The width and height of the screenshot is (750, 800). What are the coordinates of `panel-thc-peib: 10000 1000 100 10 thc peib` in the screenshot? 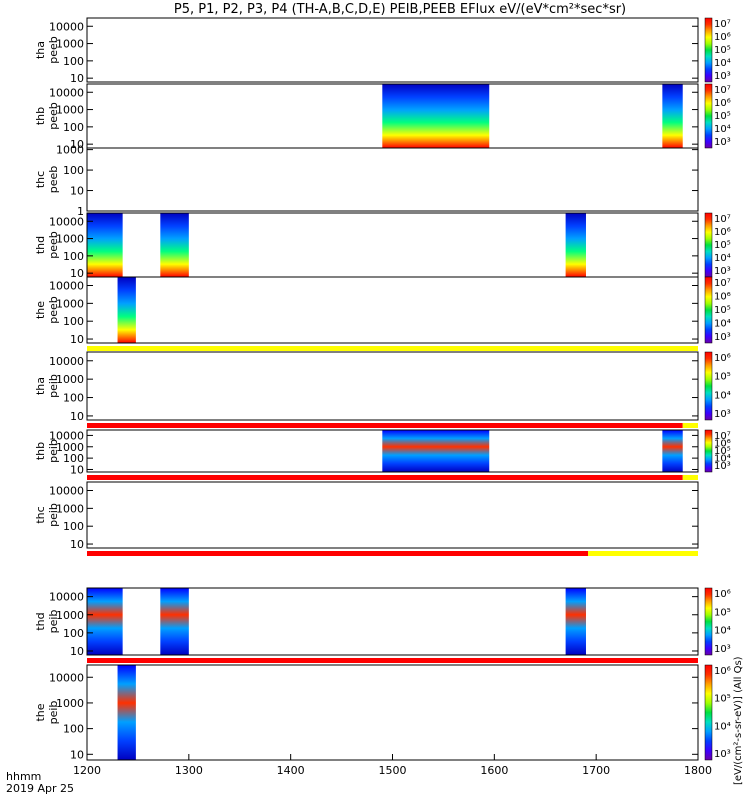 It's located at (366, 516).